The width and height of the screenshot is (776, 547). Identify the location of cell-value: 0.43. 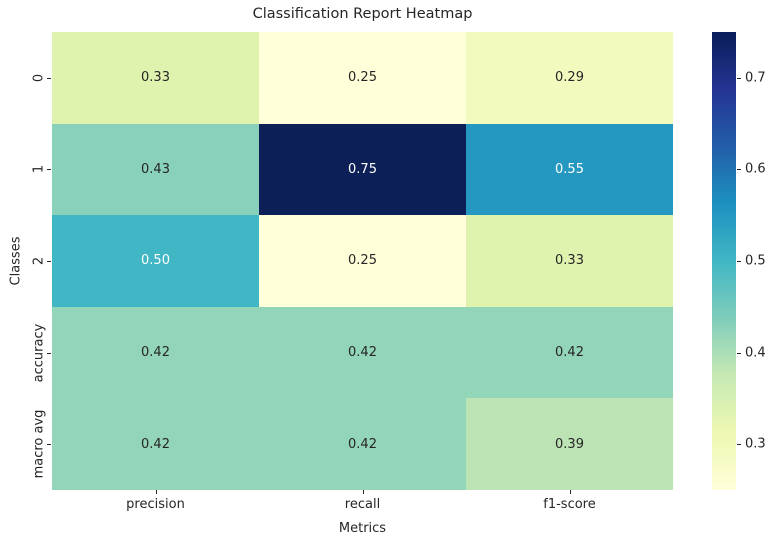
(155, 169).